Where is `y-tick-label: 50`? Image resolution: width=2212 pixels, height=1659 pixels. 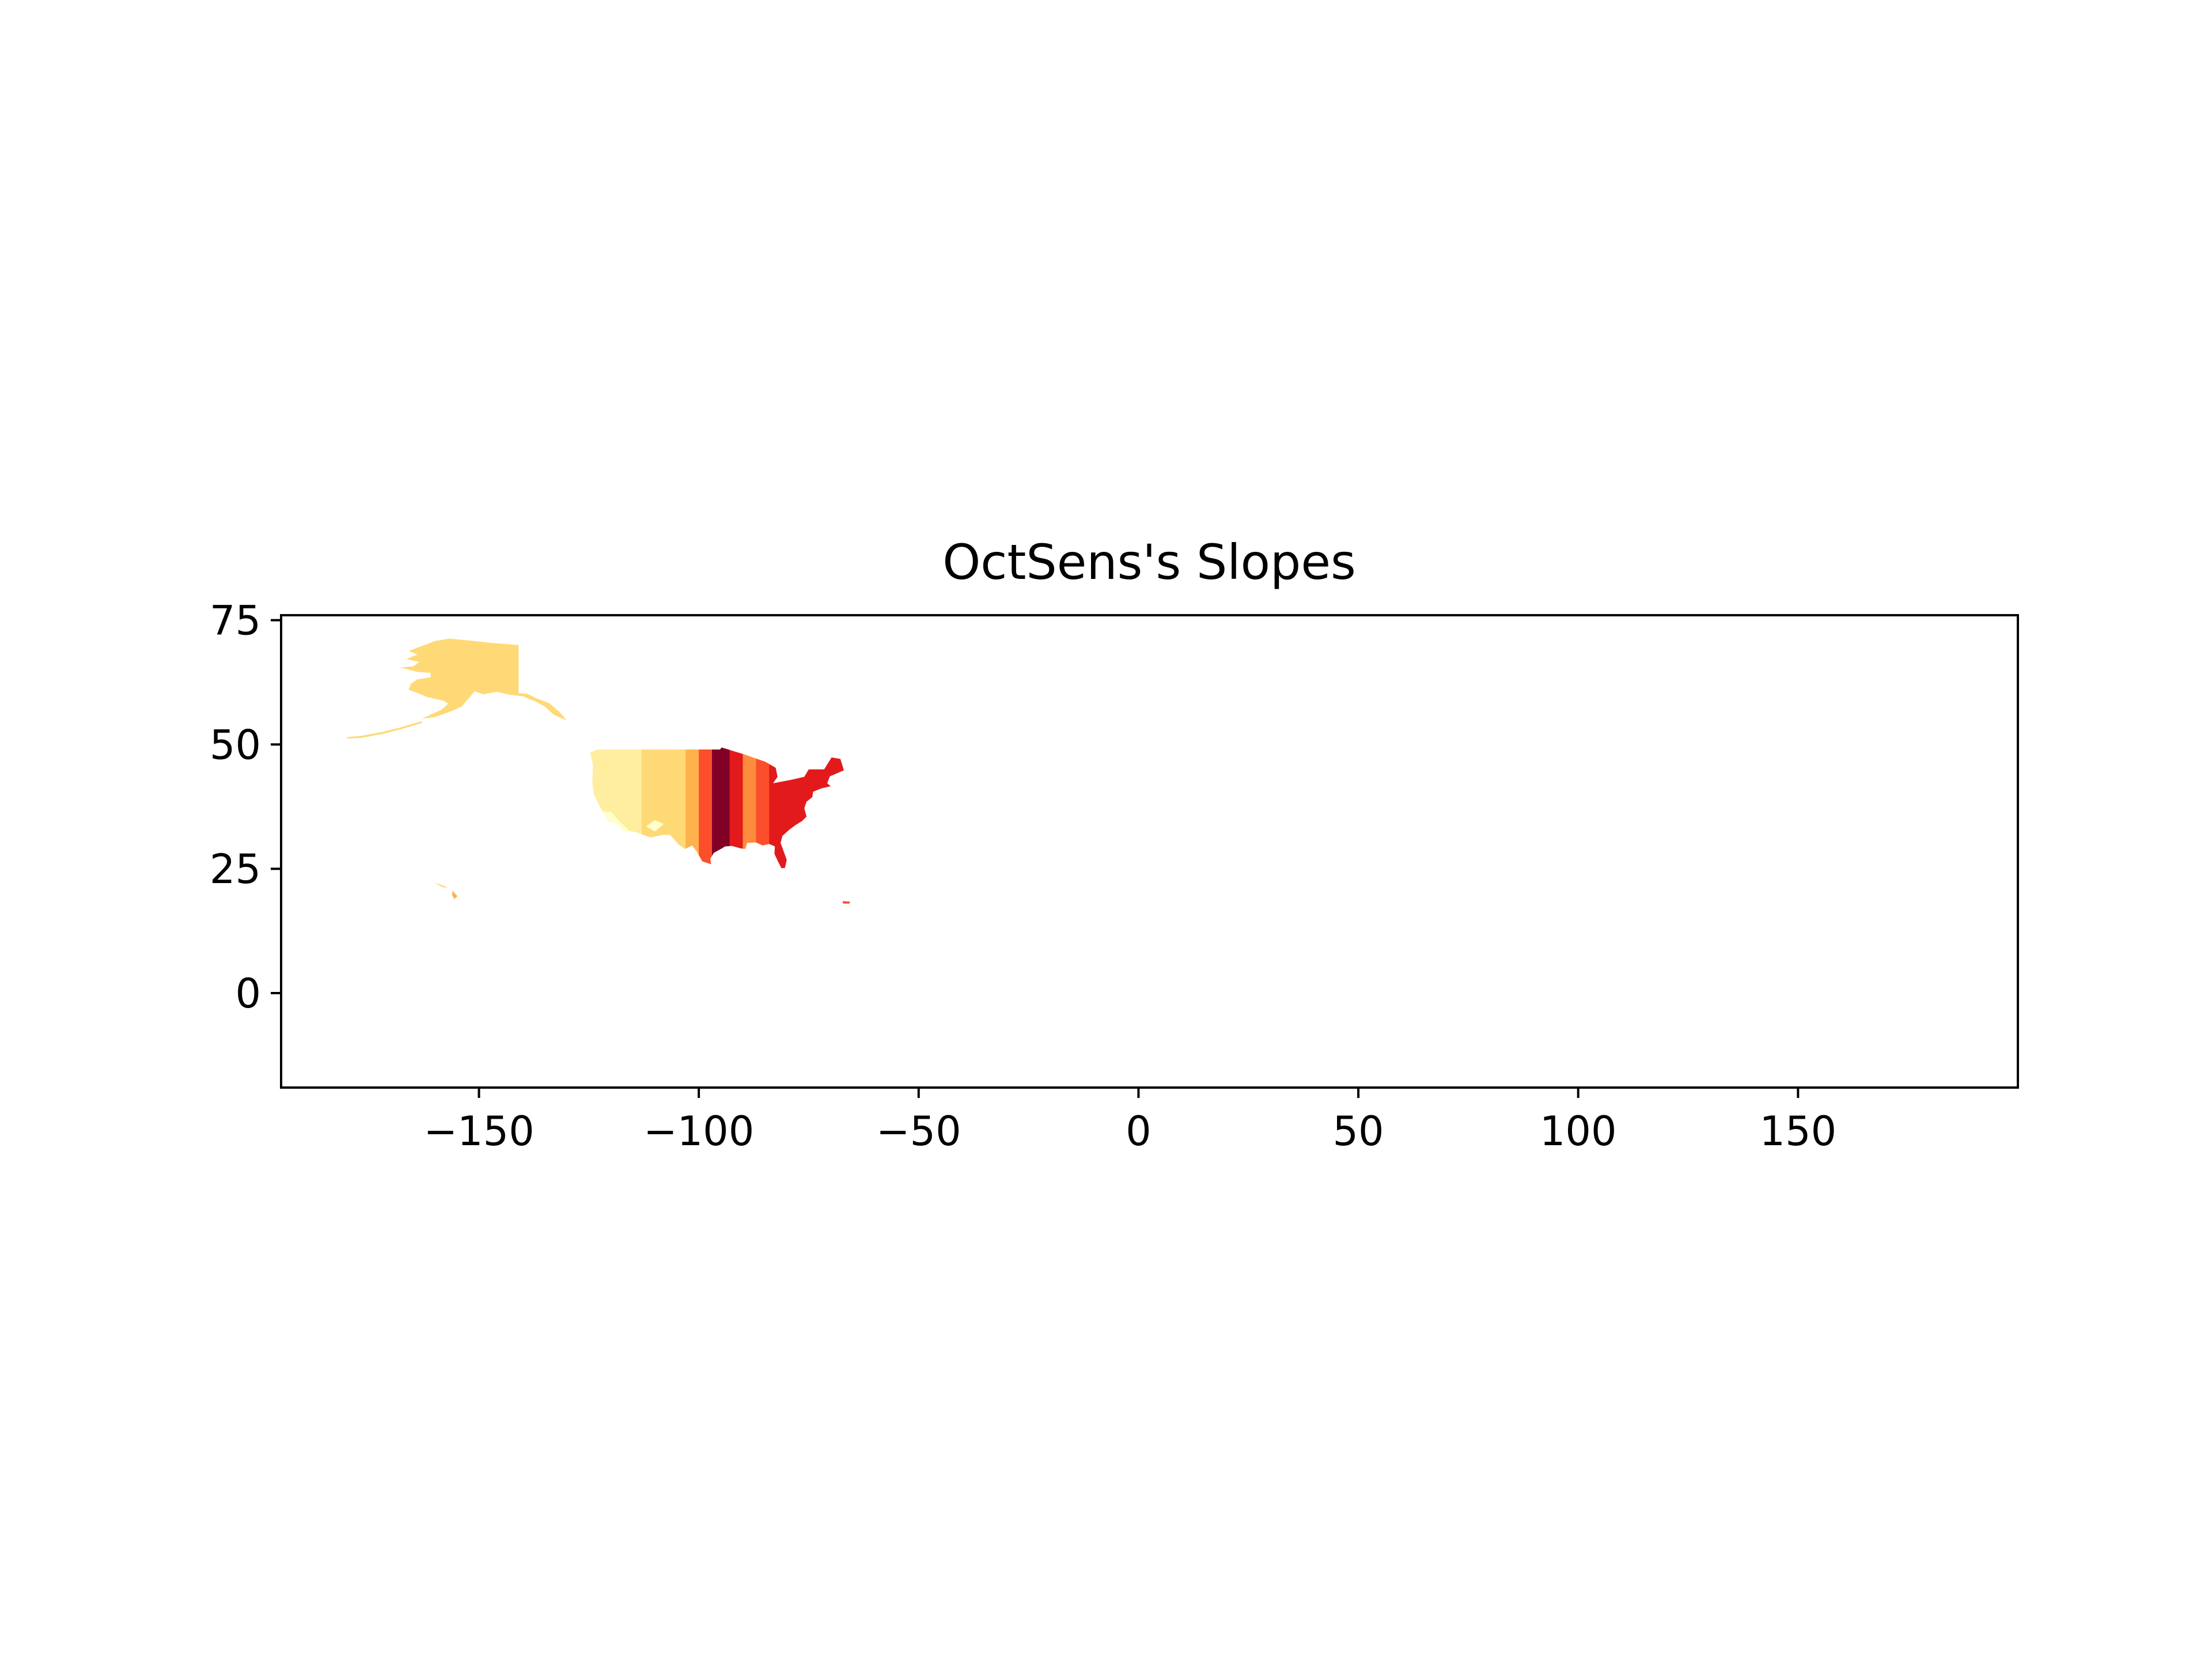
y-tick-label: 50 is located at coordinates (235, 744).